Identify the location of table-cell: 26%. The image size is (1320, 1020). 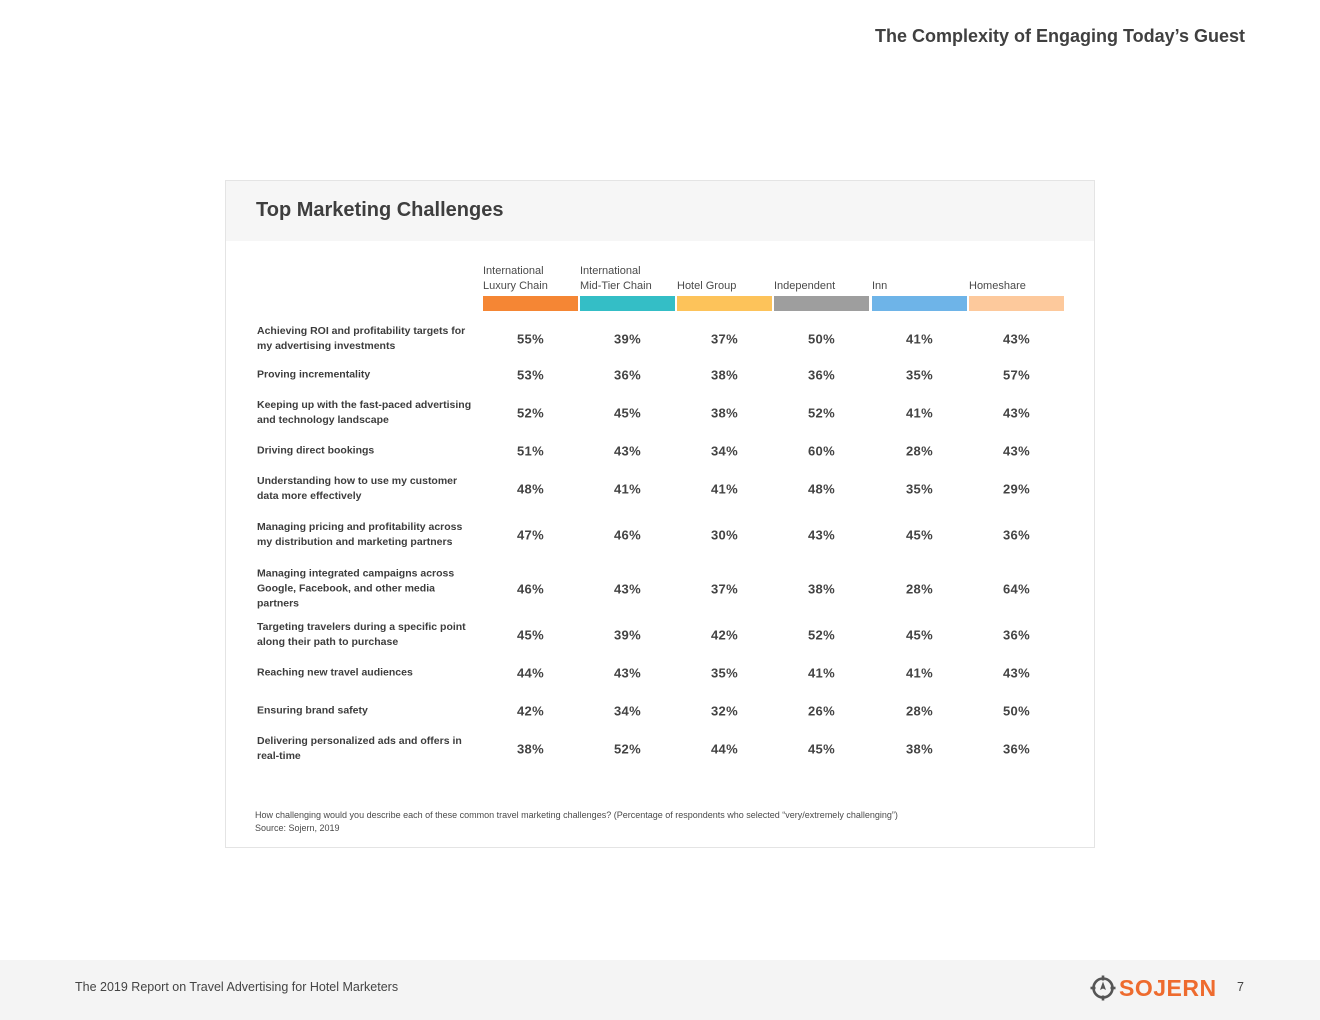
(821, 711).